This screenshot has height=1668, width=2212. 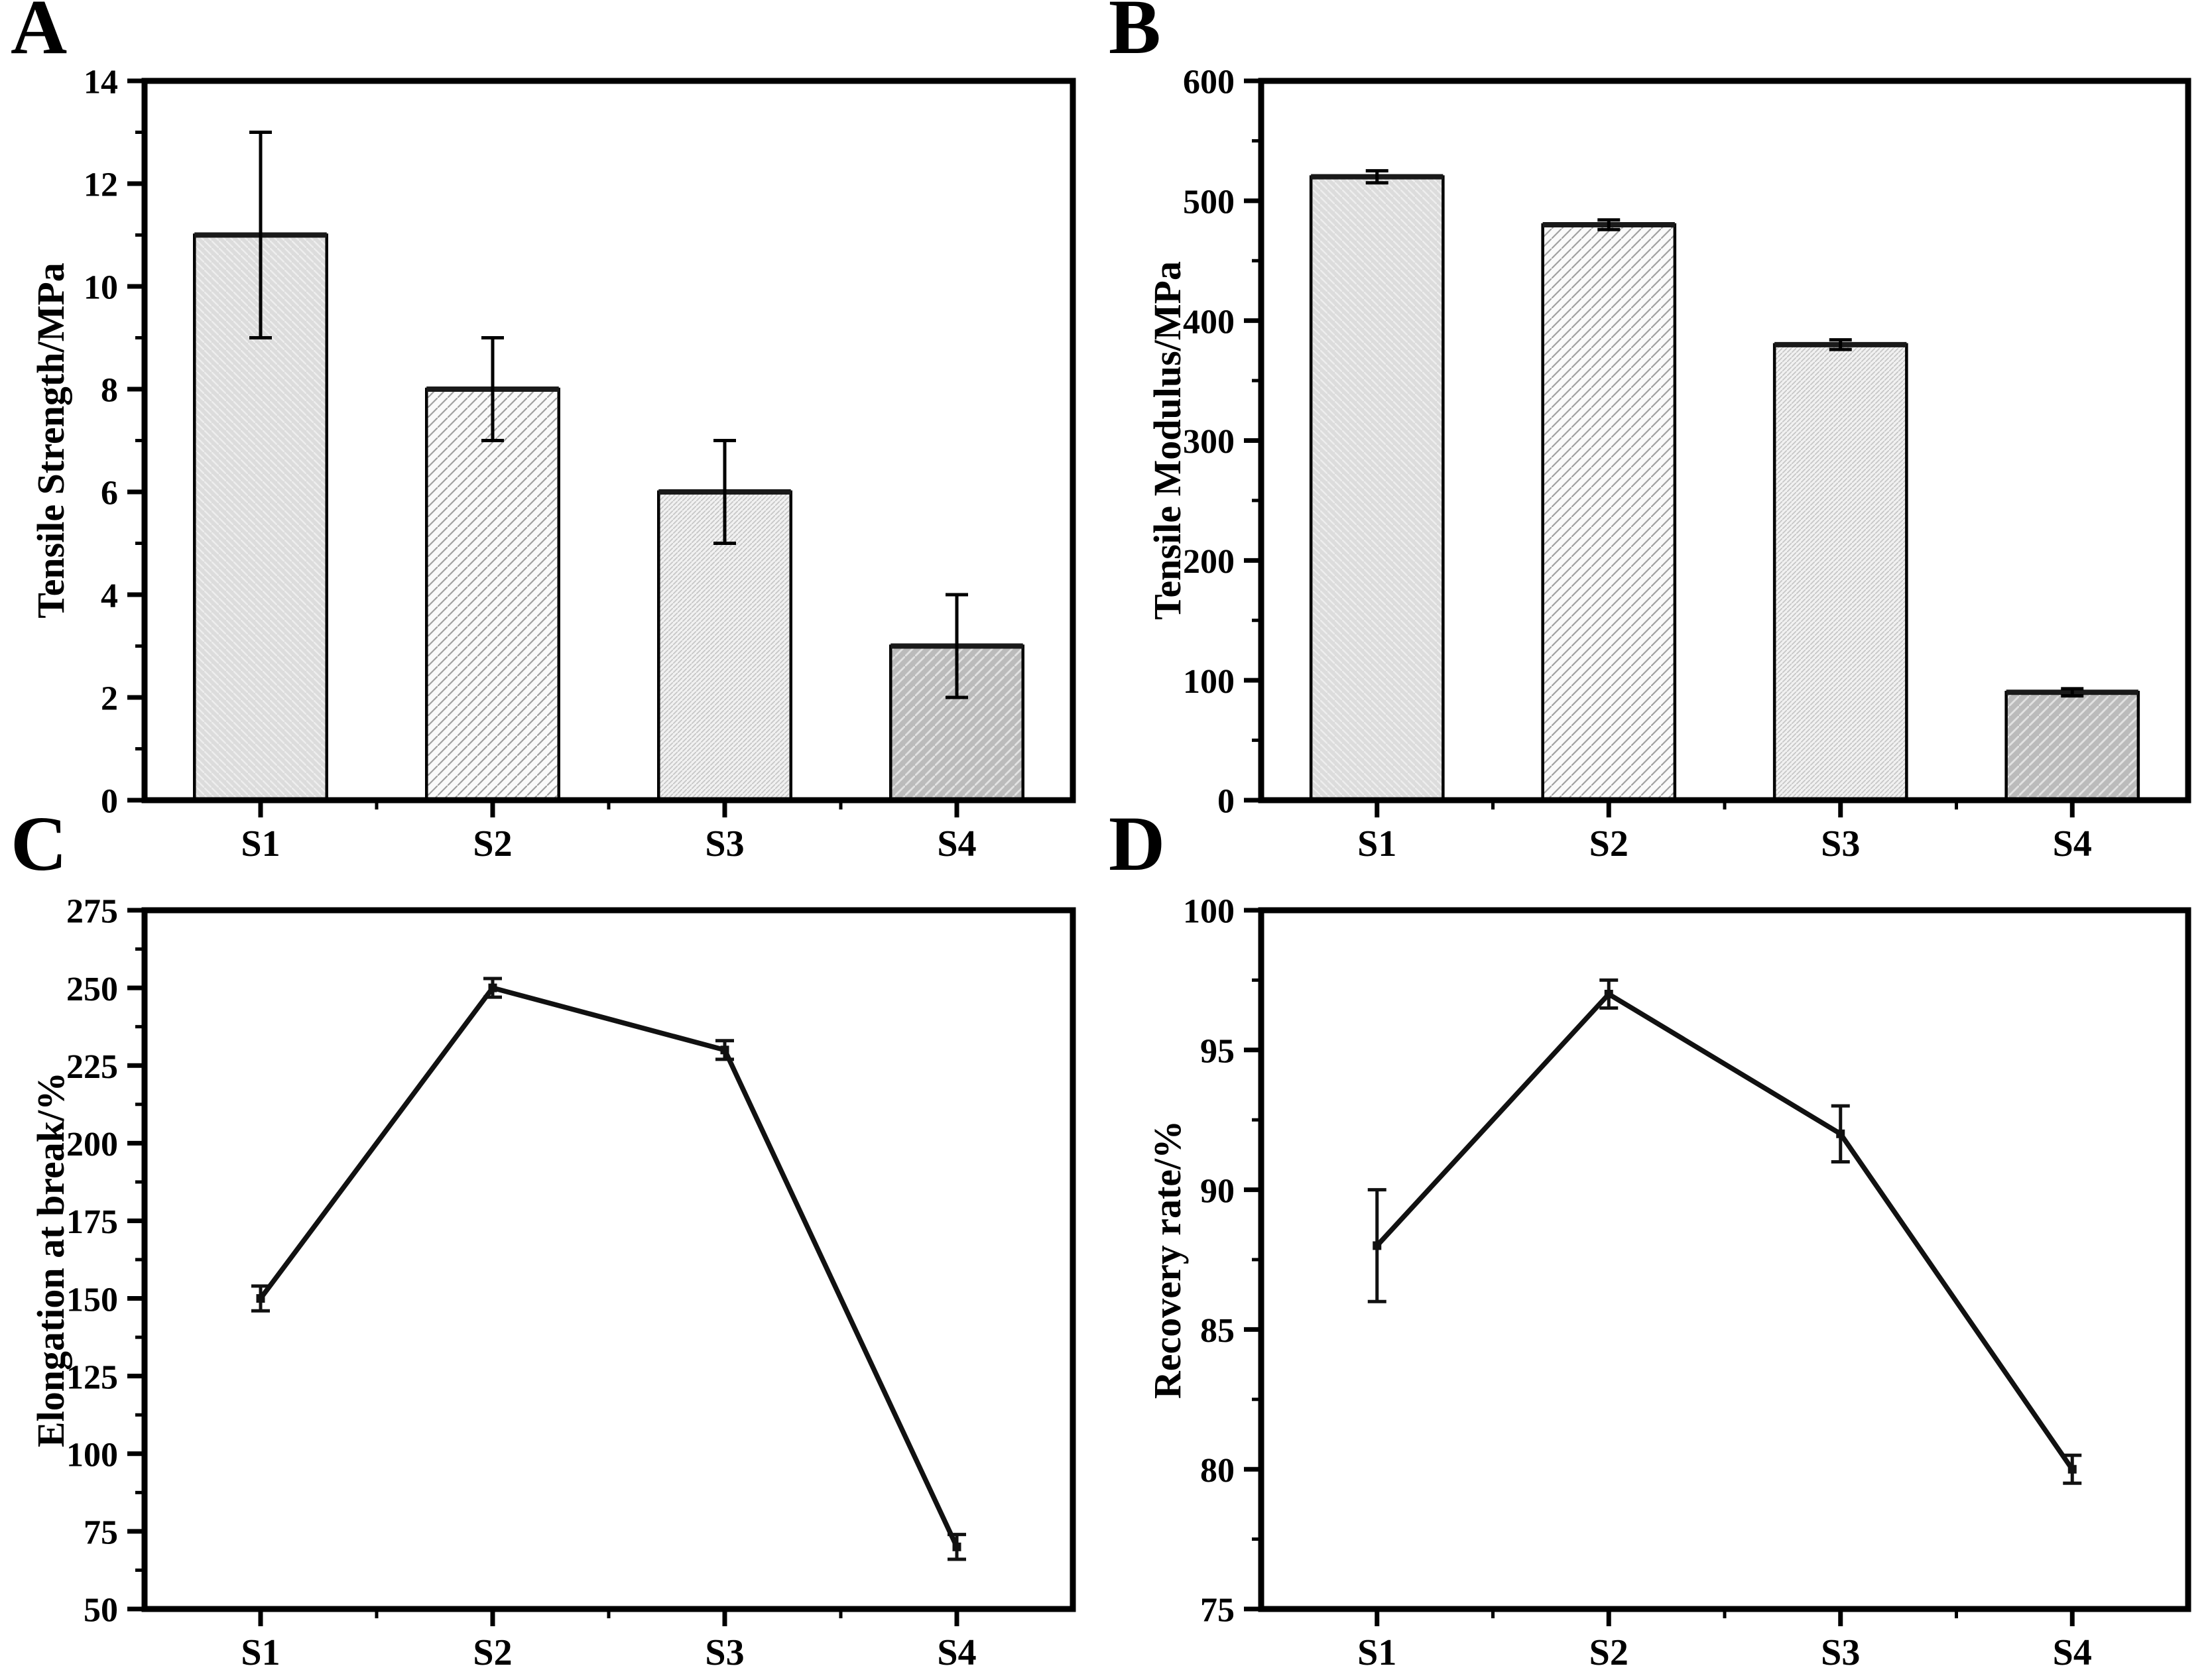 What do you see at coordinates (724, 1050) in the screenshot?
I see `panel-C-marker-S3` at bounding box center [724, 1050].